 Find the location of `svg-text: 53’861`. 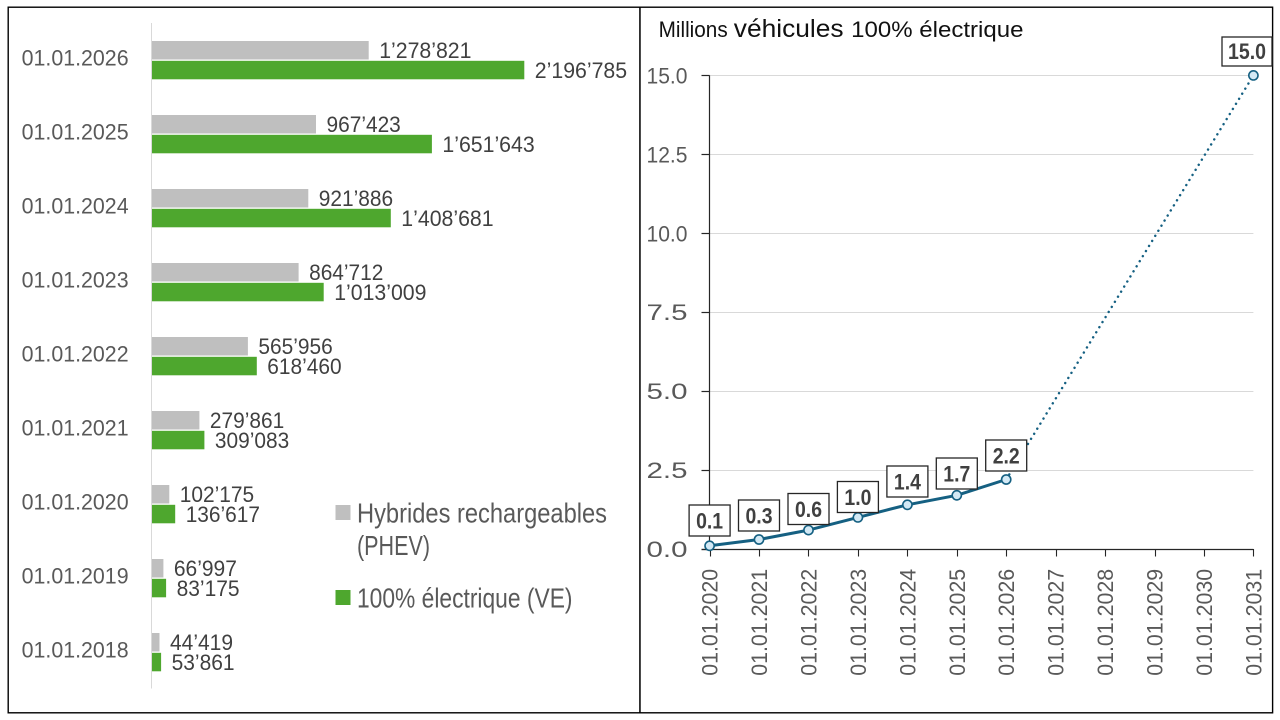

svg-text: 53’861 is located at coordinates (203, 662).